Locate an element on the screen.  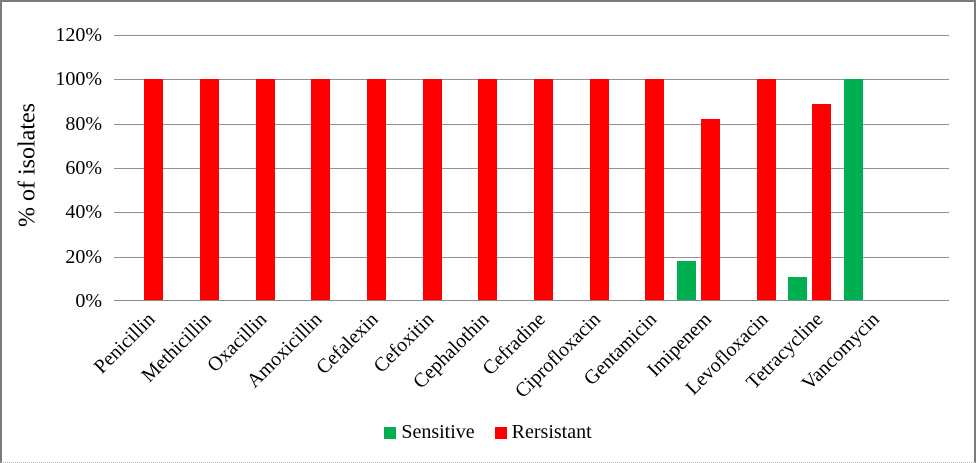
bar-rersistant-tetracycline is located at coordinates (822, 202).